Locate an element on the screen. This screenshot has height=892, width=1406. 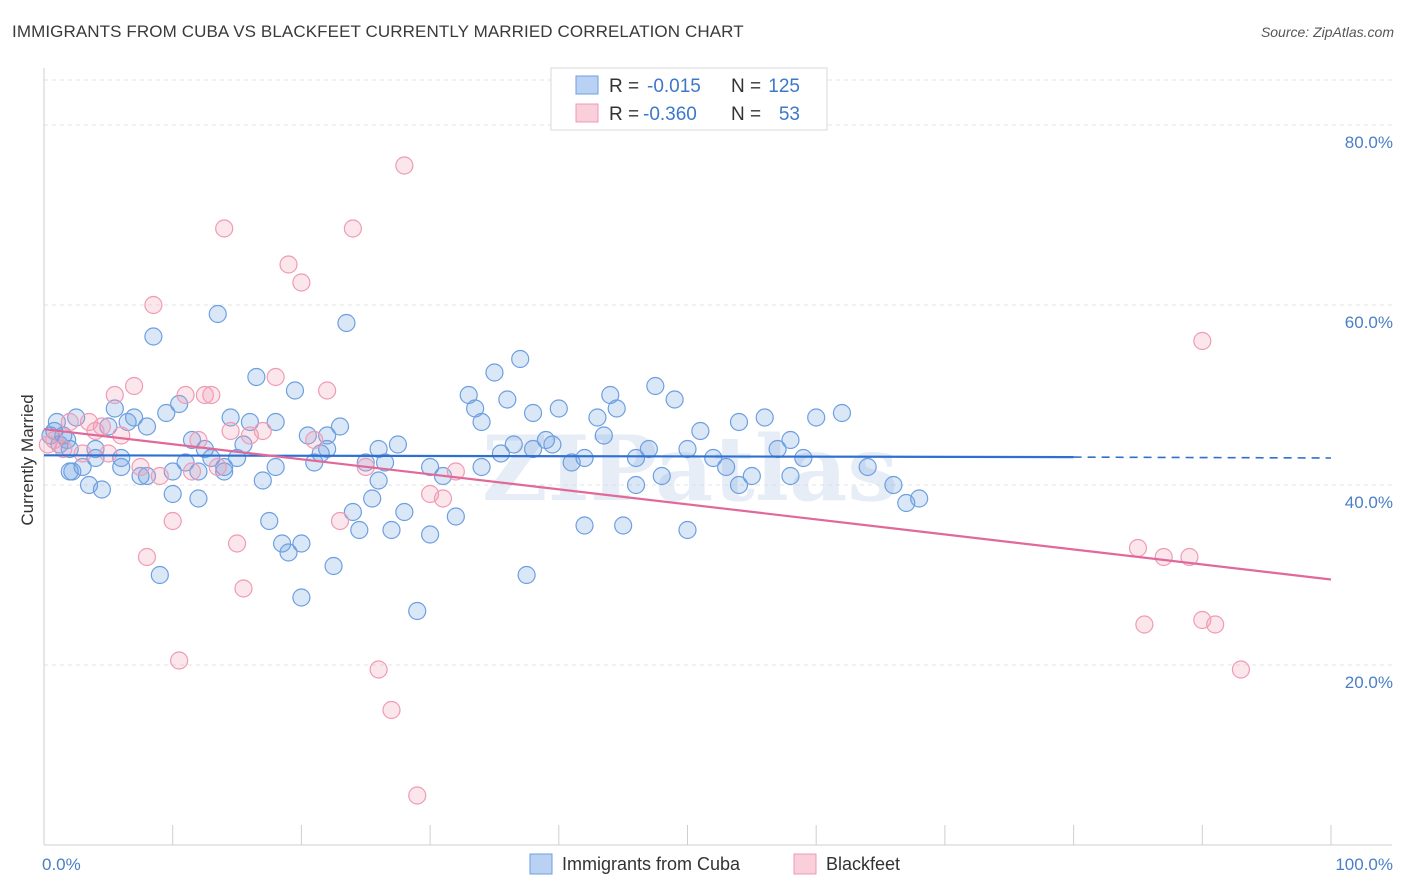
legend-r-value-cuba: -0.015 is located at coordinates (674, 86).